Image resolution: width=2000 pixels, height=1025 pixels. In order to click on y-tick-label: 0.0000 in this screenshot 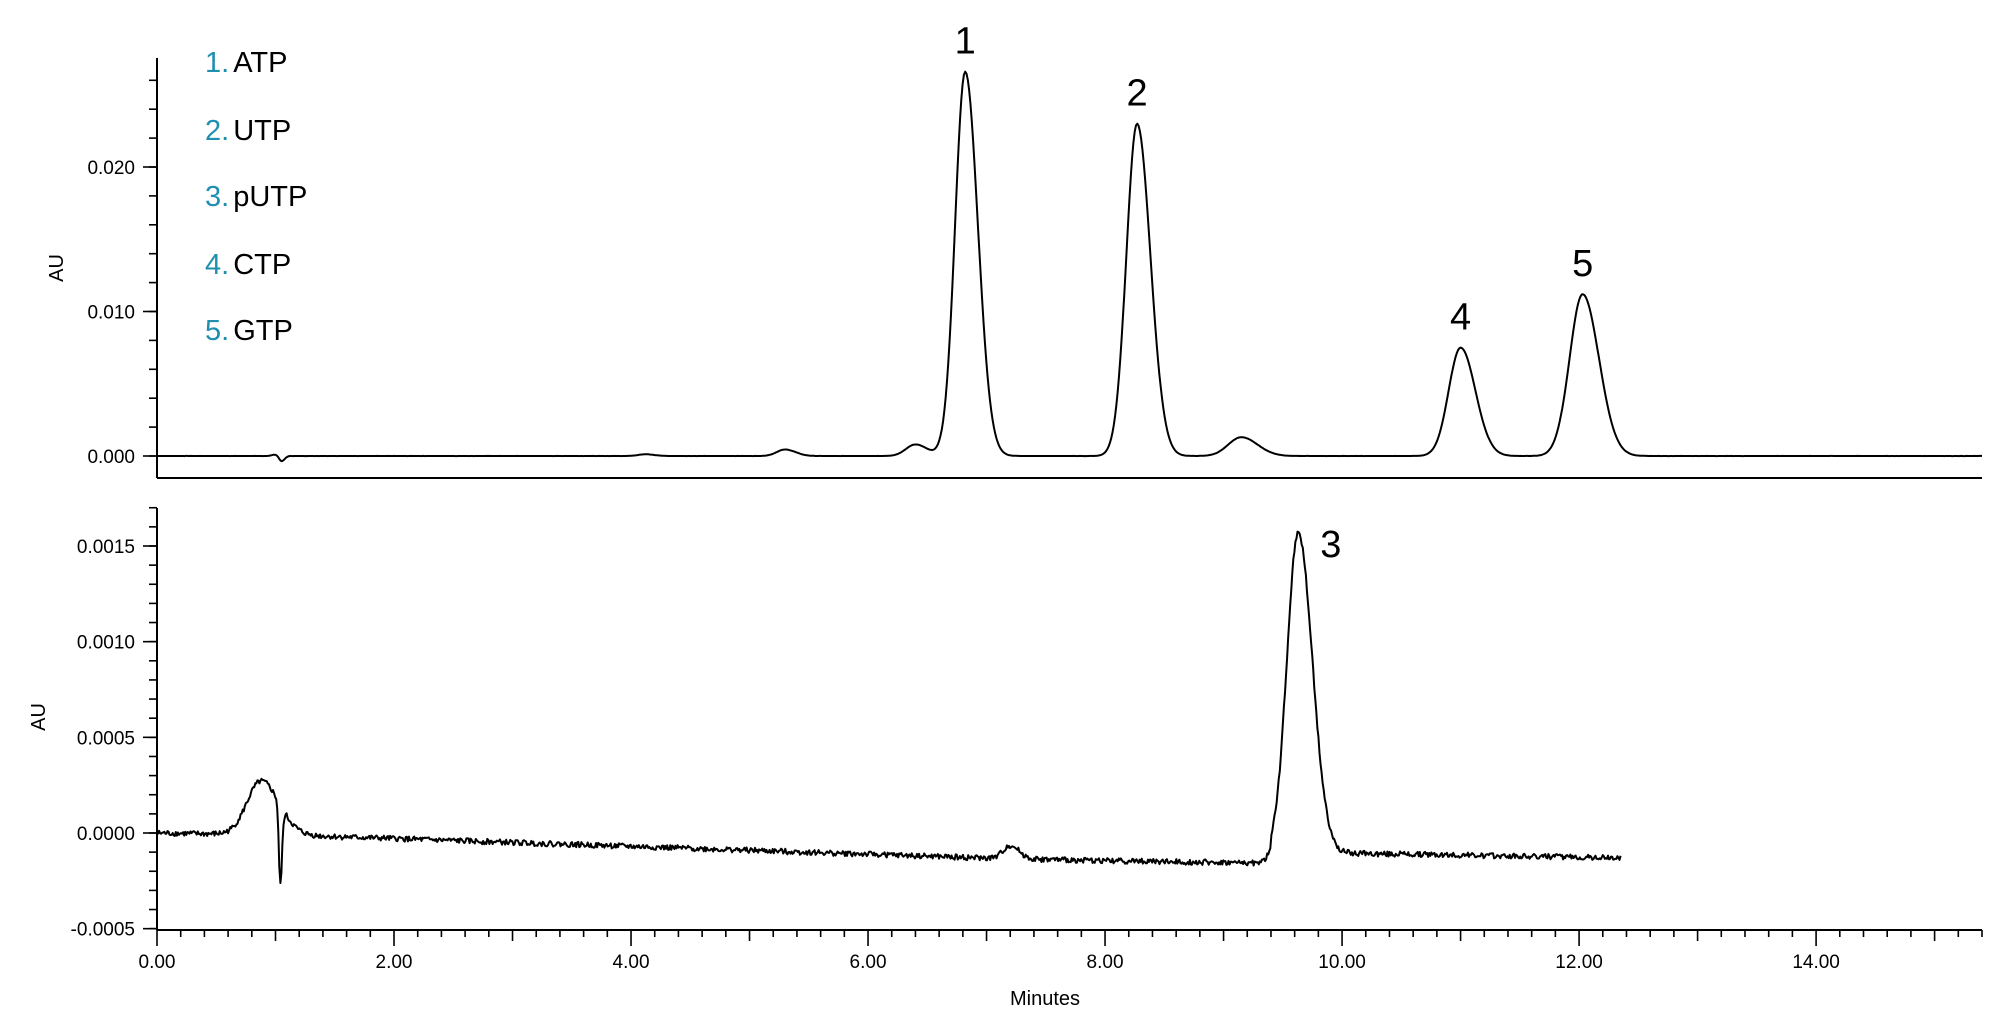, I will do `click(106, 834)`.